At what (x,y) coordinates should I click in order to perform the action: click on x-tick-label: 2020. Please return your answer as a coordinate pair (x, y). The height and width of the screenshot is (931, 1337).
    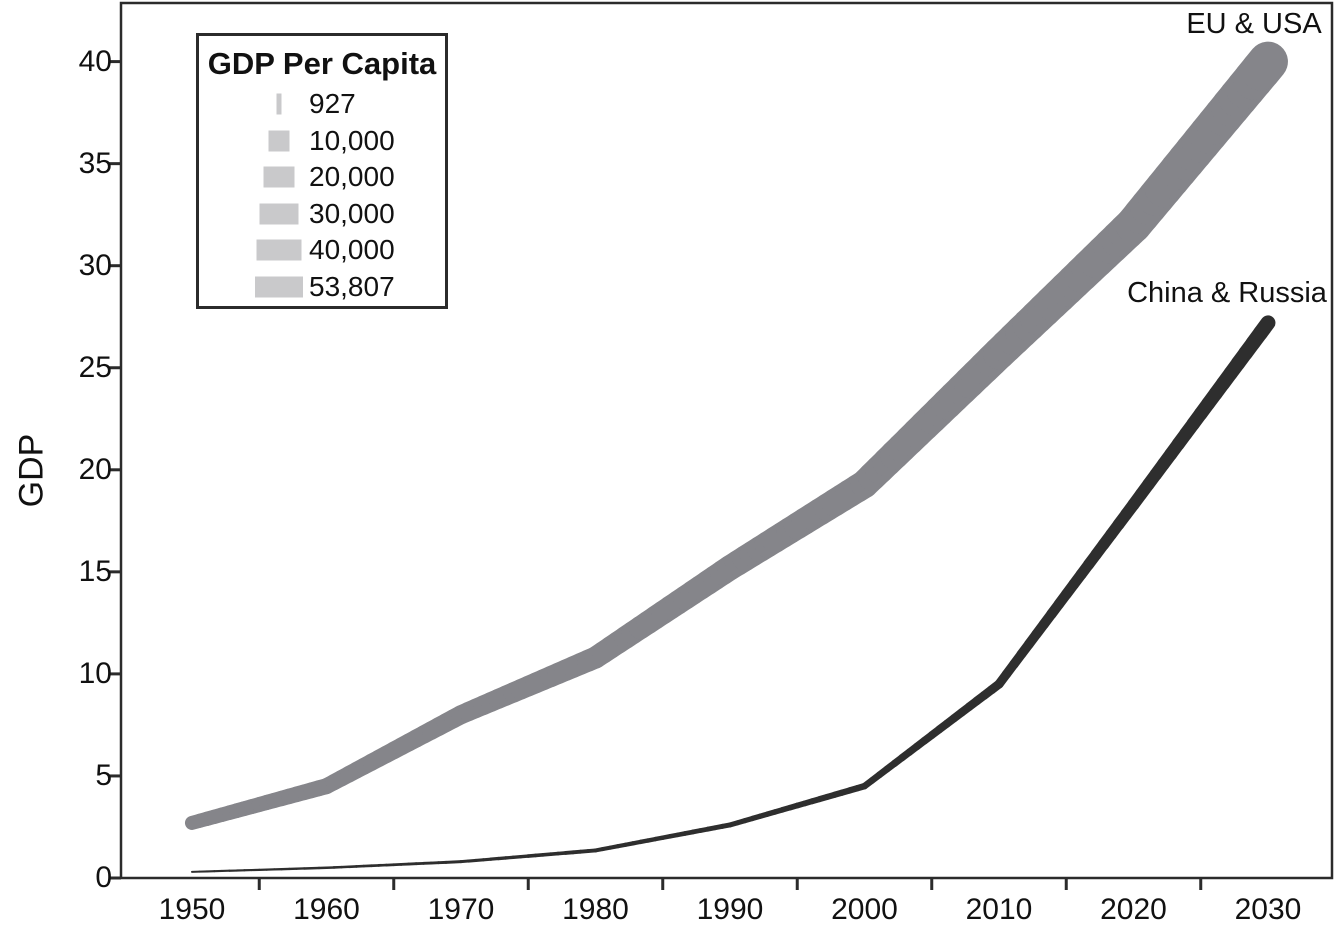
    Looking at the image, I should click on (1133, 909).